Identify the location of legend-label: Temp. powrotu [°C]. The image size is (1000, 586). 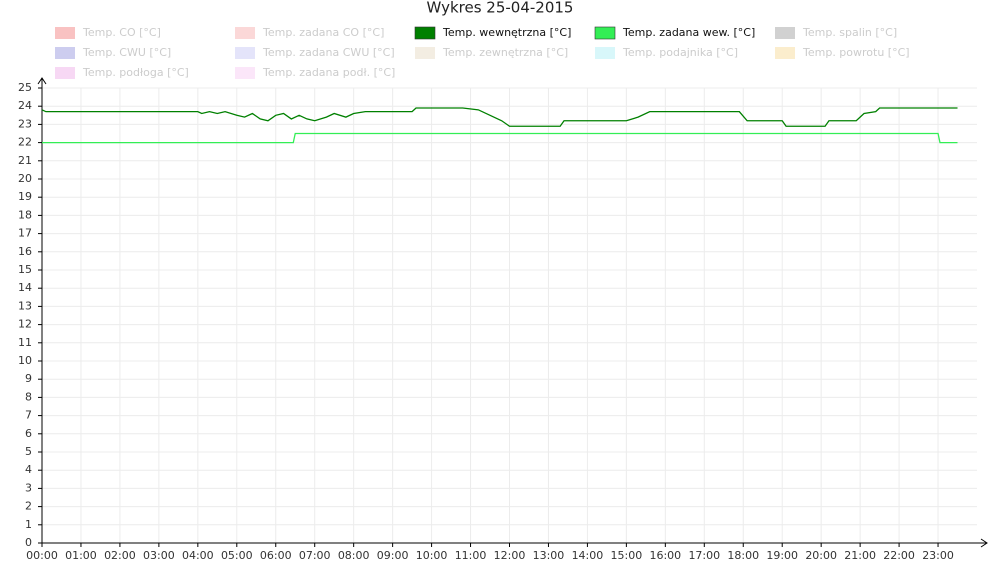
(856, 52).